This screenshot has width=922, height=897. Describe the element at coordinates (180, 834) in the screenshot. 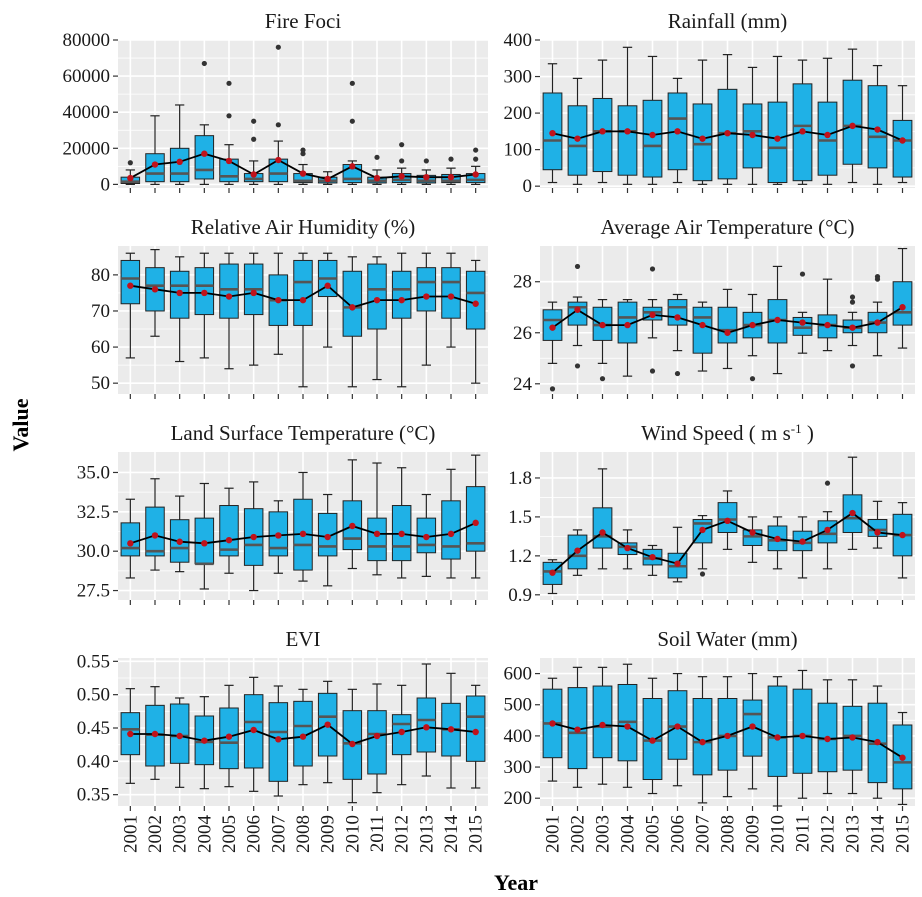

I see `x-tick-label: 2003` at that location.